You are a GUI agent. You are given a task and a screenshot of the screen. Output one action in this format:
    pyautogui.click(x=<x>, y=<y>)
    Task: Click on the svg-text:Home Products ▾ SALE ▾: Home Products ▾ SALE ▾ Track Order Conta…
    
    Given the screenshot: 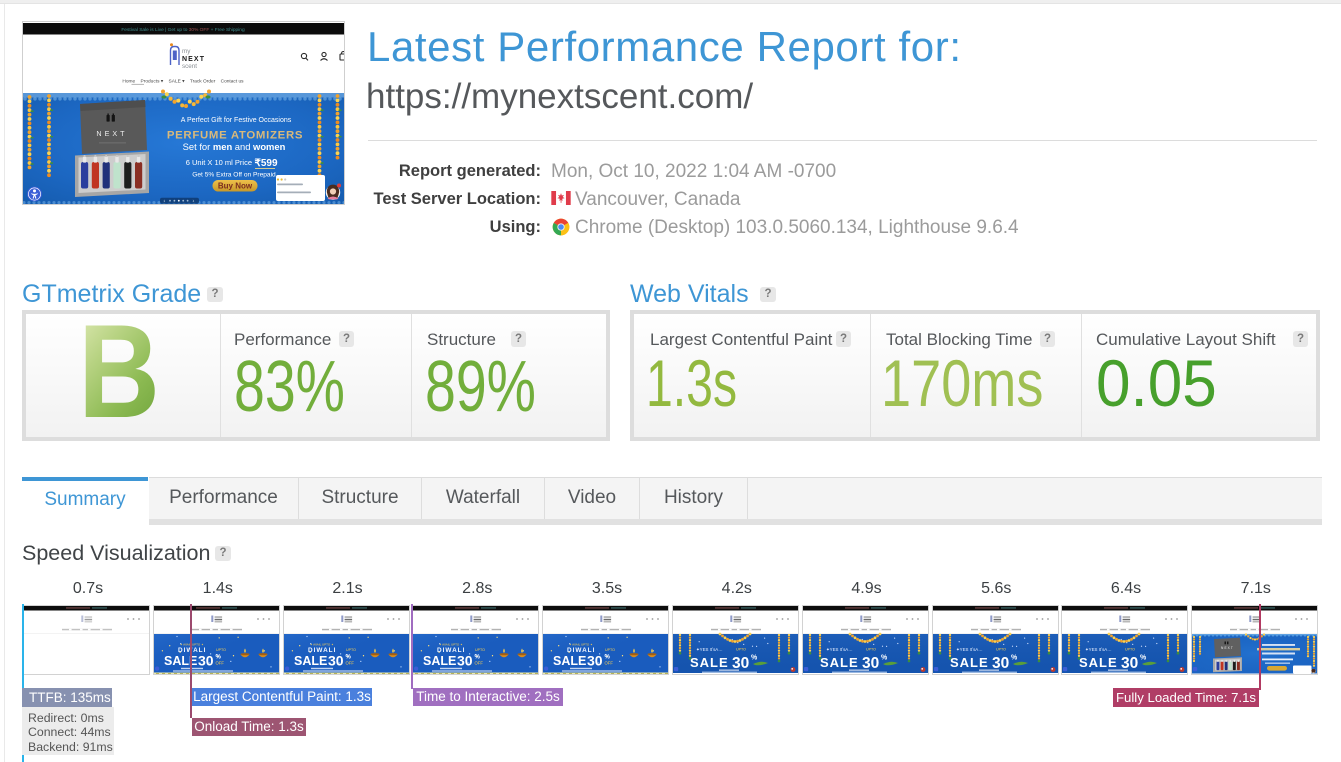 What is the action you would take?
    pyautogui.click(x=183, y=82)
    